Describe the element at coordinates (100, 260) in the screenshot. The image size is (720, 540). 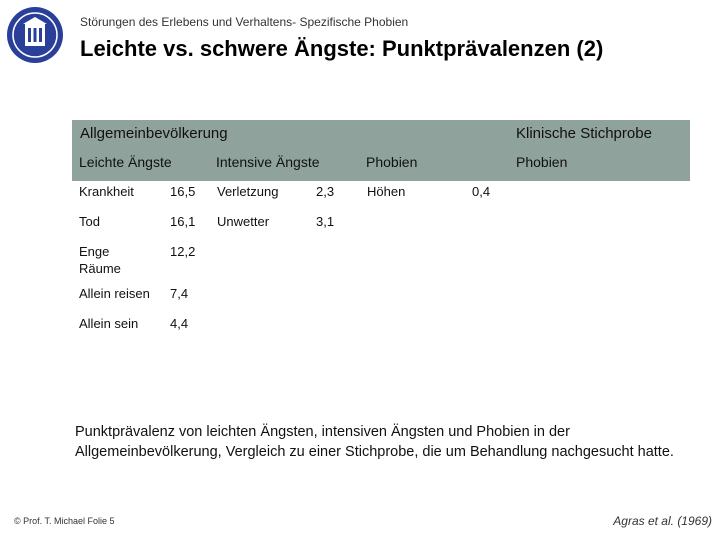
I see `table-cell: Enge Räume` at that location.